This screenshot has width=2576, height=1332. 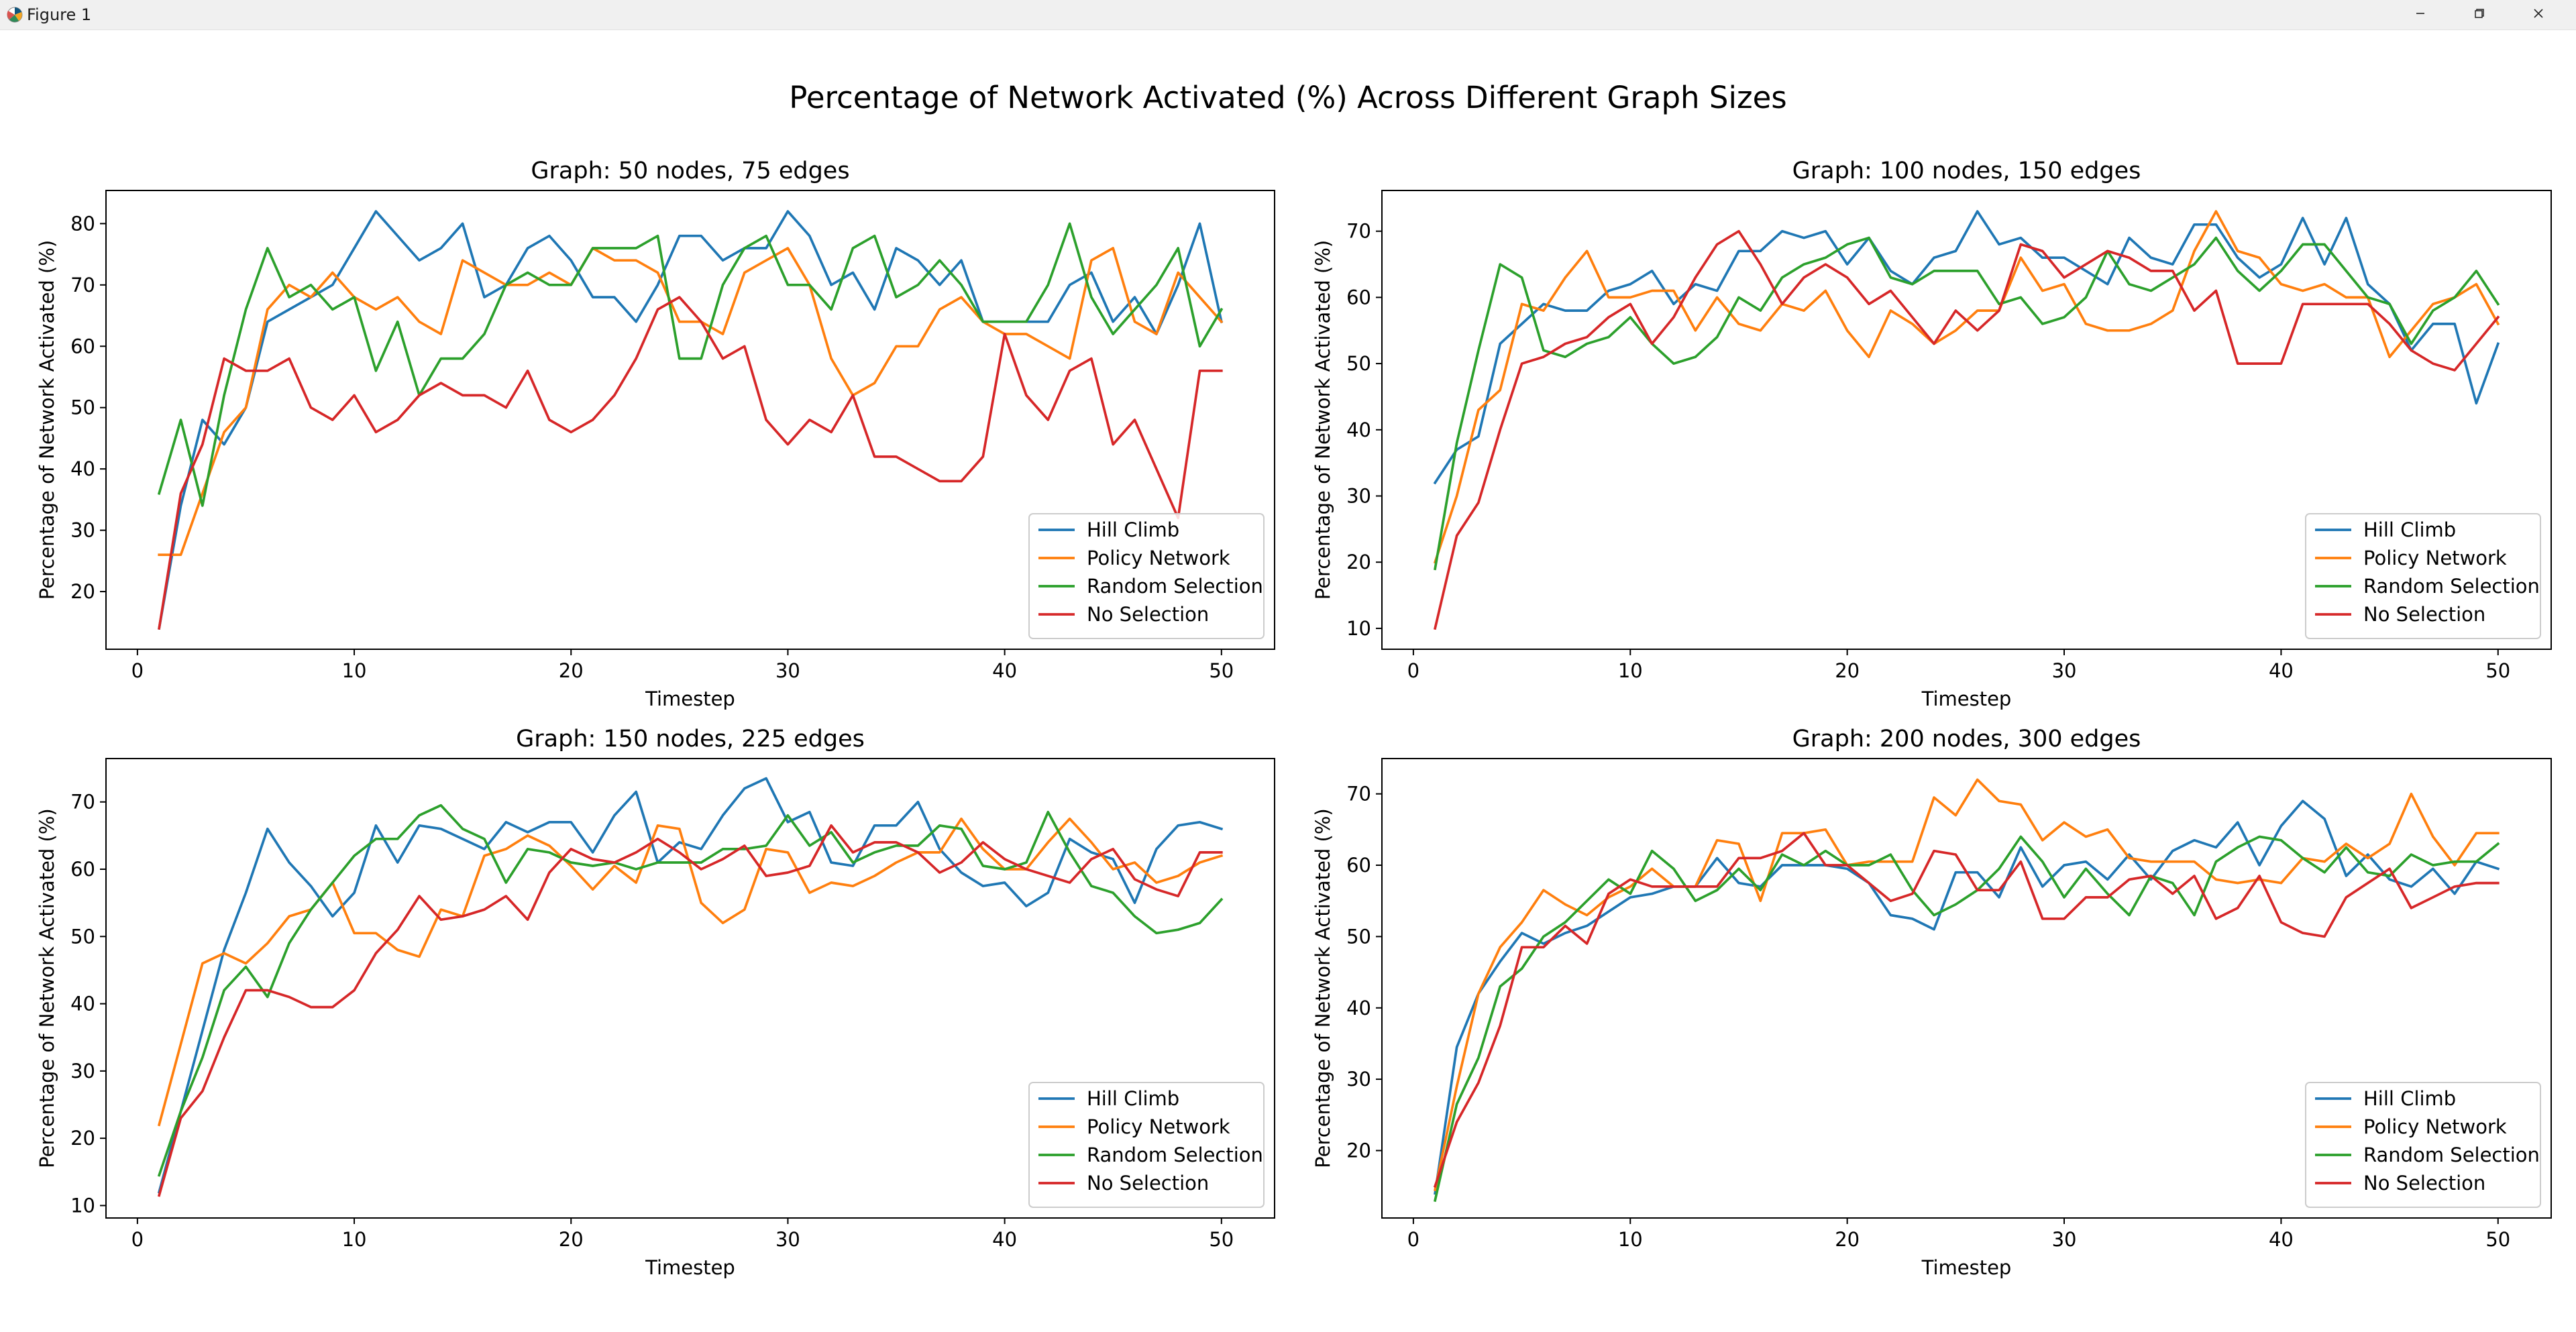 What do you see at coordinates (1966, 739) in the screenshot?
I see `subplot-title: Graph: 200 nodes, 300 edges` at bounding box center [1966, 739].